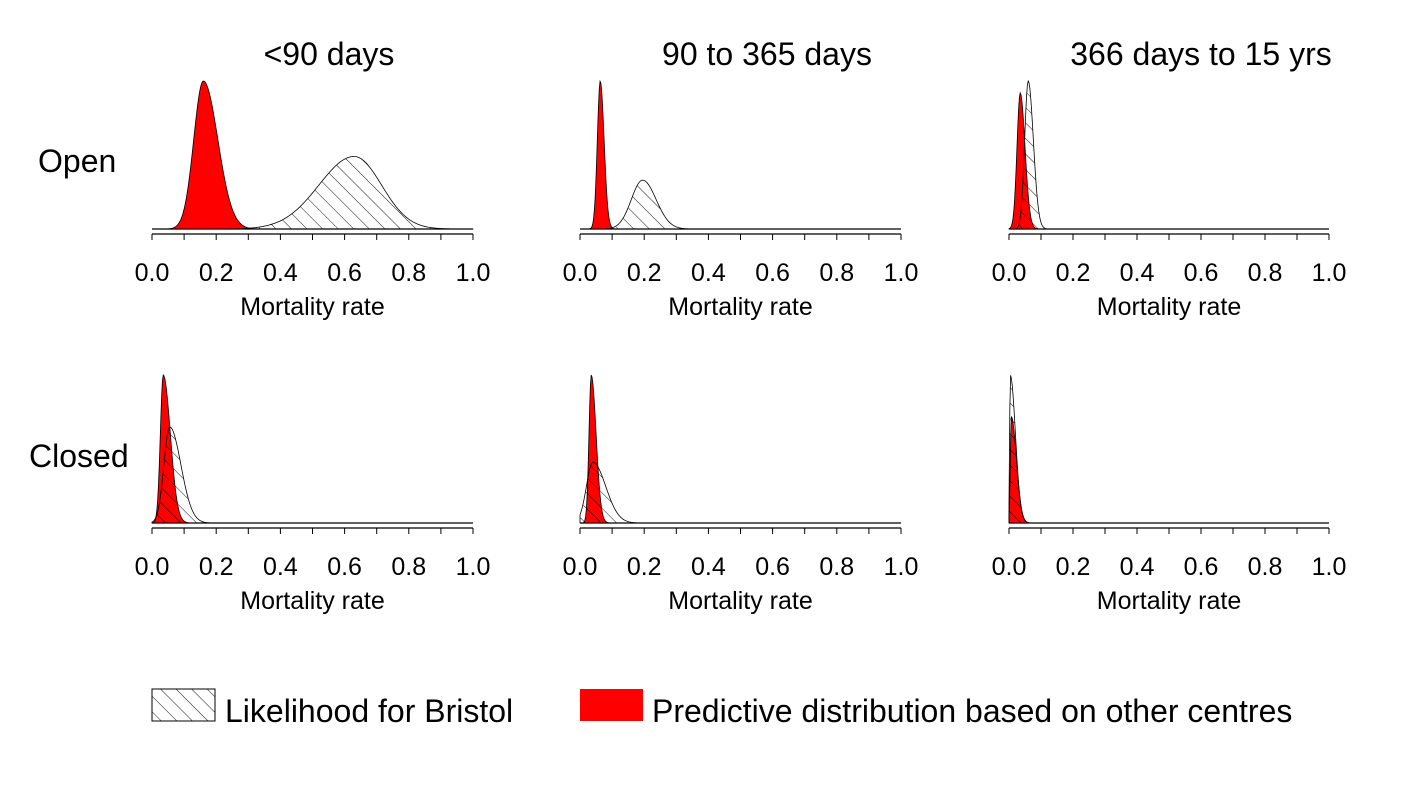 The image size is (1402, 806). I want to click on legend-swatch-likelihood, so click(183, 705).